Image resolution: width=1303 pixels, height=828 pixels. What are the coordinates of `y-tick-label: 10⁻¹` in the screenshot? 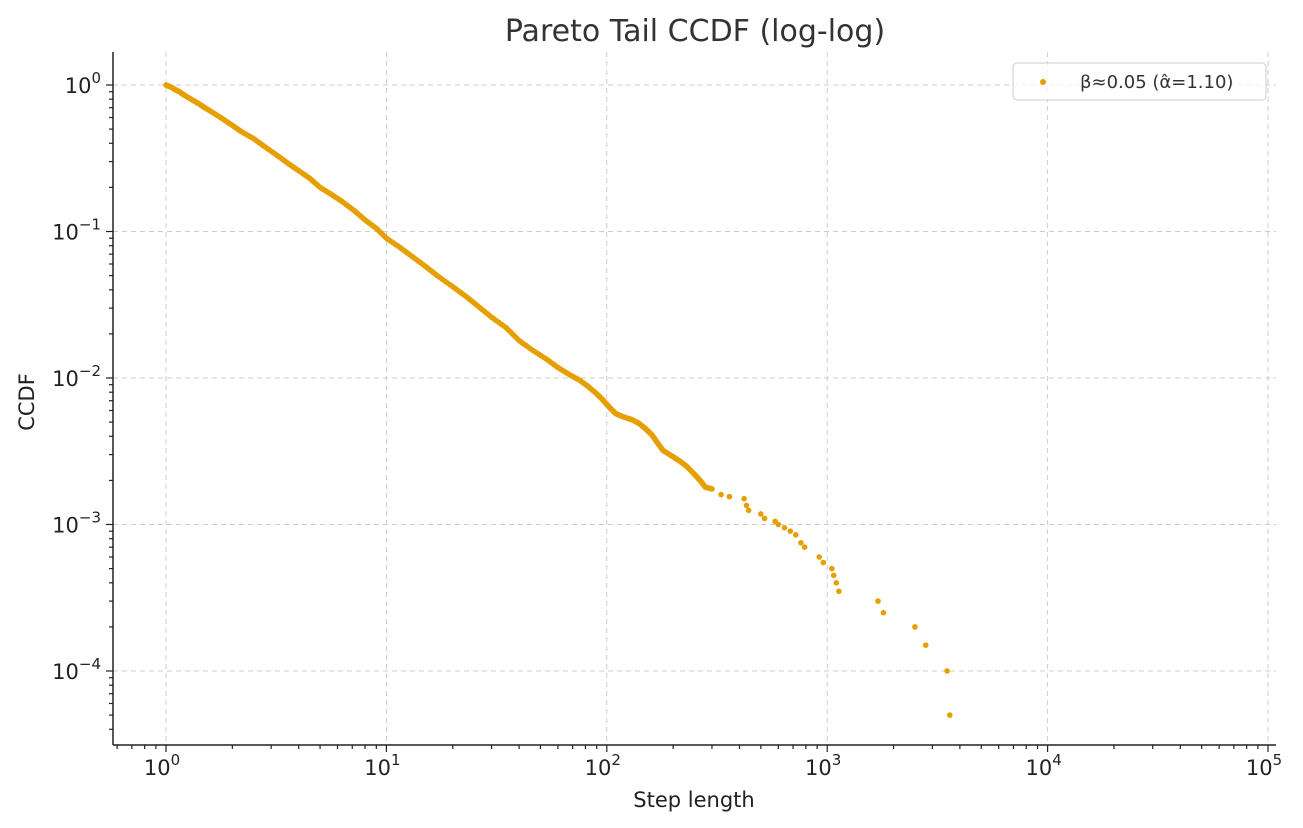 It's located at (76, 230).